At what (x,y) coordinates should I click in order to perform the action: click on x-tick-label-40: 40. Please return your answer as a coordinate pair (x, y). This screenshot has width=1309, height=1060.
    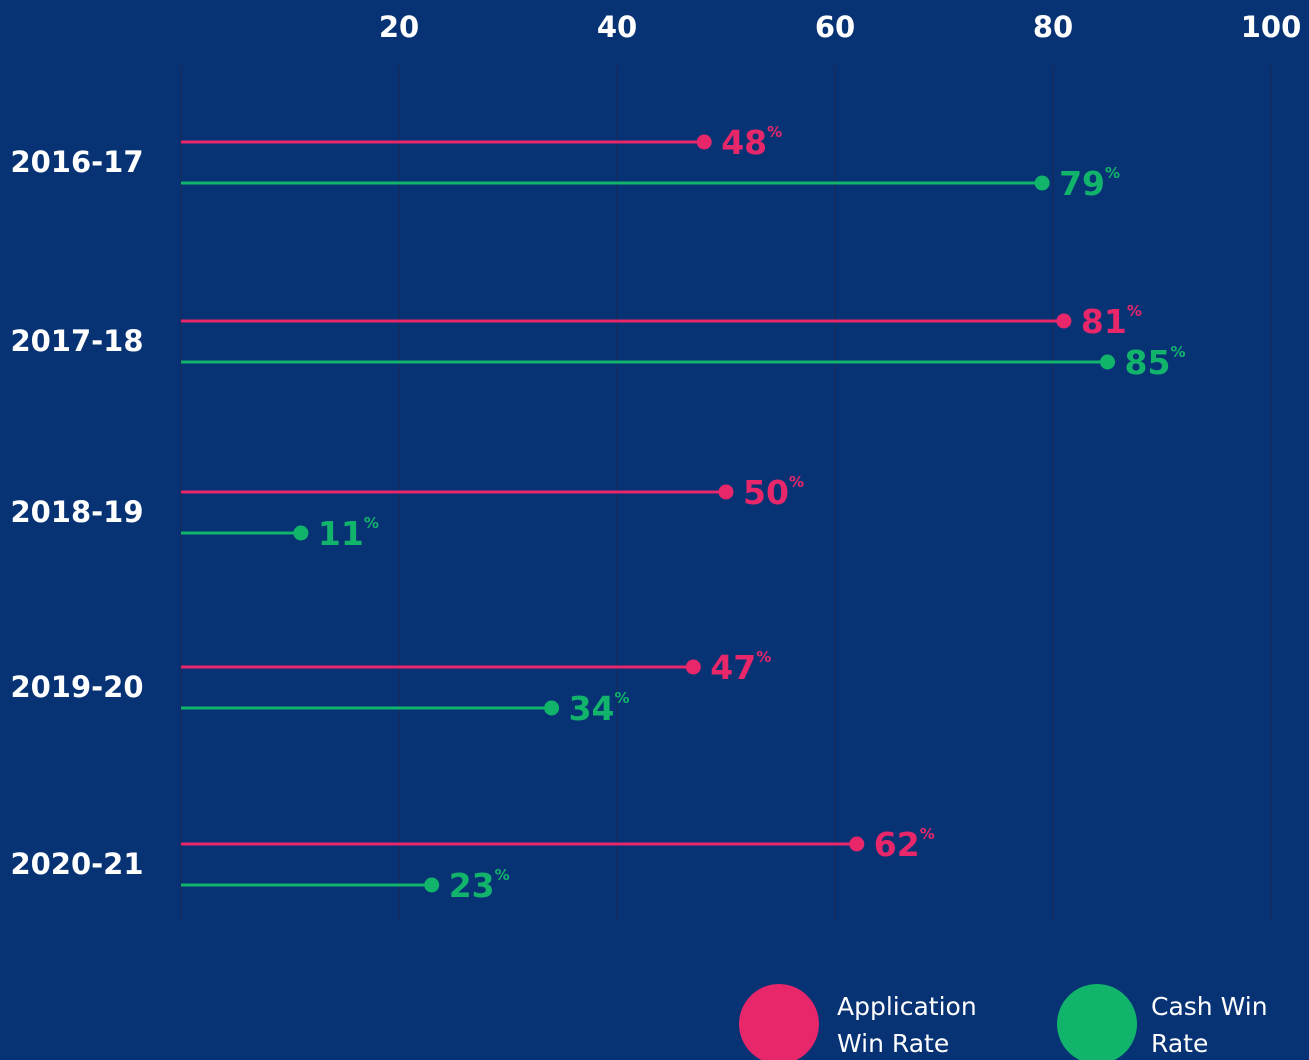
    Looking at the image, I should click on (617, 27).